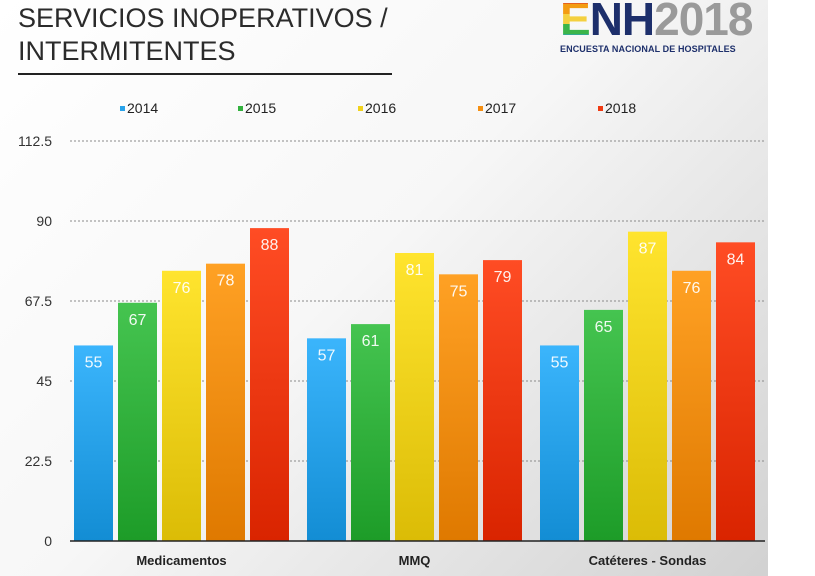 This screenshot has height=576, width=815. Describe the element at coordinates (138, 320) in the screenshot. I see `data-label: 67` at that location.